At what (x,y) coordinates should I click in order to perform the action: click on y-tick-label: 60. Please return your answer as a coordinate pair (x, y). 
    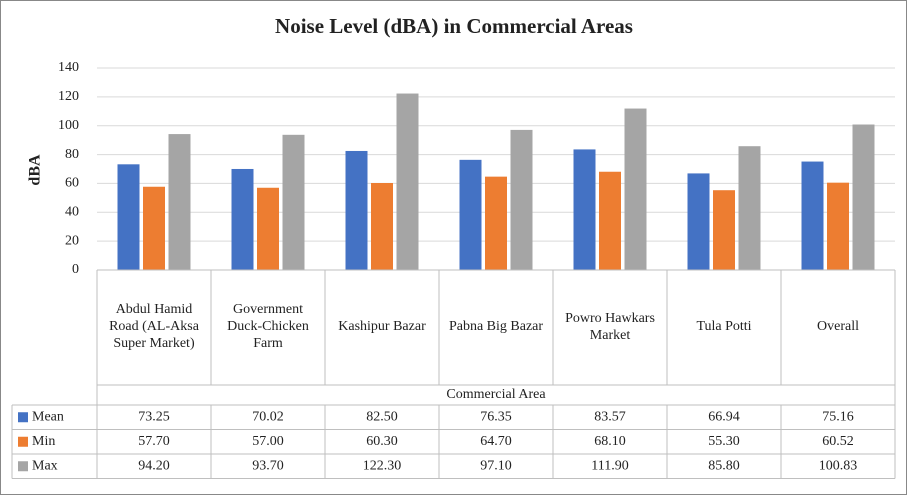
    Looking at the image, I should click on (72, 183).